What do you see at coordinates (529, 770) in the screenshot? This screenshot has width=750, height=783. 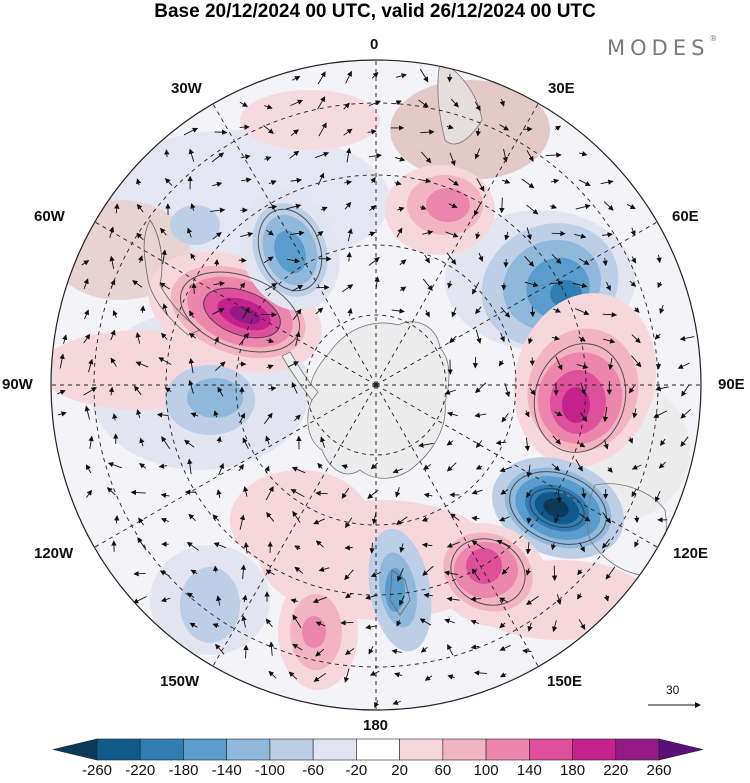 I see `colorbar-tick-label: 140` at bounding box center [529, 770].